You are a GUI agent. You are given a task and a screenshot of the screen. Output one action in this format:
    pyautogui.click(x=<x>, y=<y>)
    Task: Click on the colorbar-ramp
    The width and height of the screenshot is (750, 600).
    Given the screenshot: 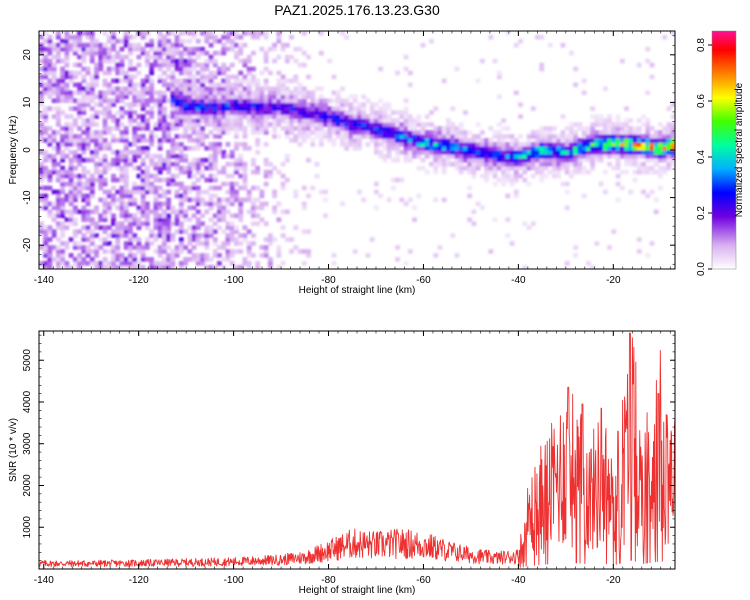 What is the action you would take?
    pyautogui.click(x=724, y=150)
    